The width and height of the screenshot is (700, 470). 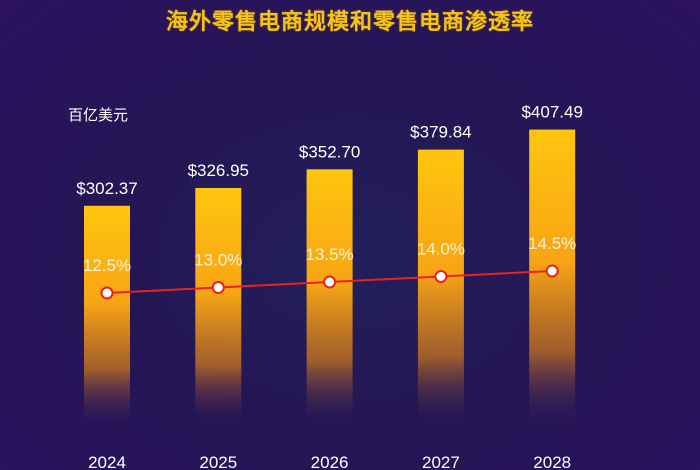 What do you see at coordinates (552, 461) in the screenshot?
I see `x-tick-label: 2028` at bounding box center [552, 461].